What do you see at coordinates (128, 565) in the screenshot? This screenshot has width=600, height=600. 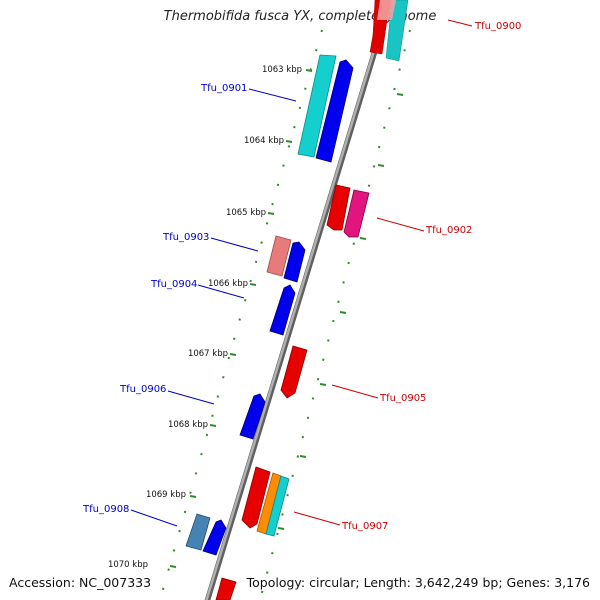 I see `scale-label: 1070 kbp` at bounding box center [128, 565].